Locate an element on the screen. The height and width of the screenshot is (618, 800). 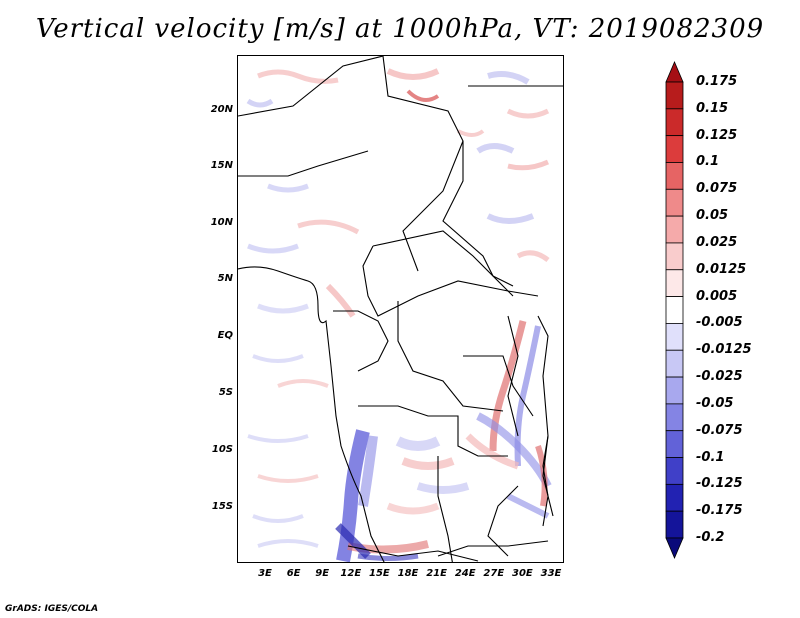
lon-label: 9E is located at coordinates (322, 573).